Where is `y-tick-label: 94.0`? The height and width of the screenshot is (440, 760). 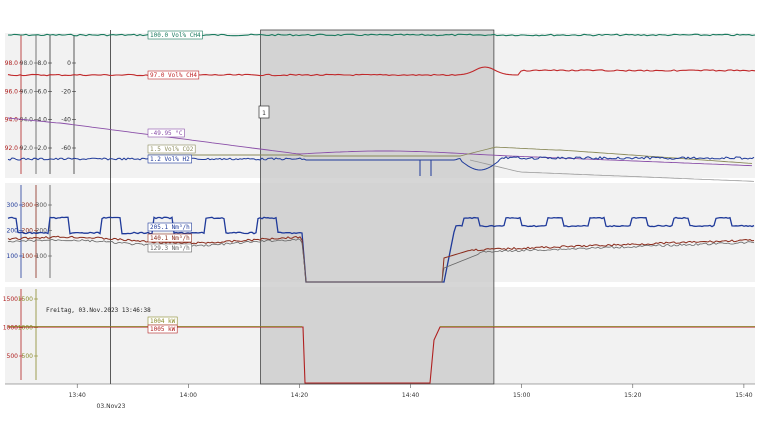
y-tick-label: 94.0 is located at coordinates (12, 120).